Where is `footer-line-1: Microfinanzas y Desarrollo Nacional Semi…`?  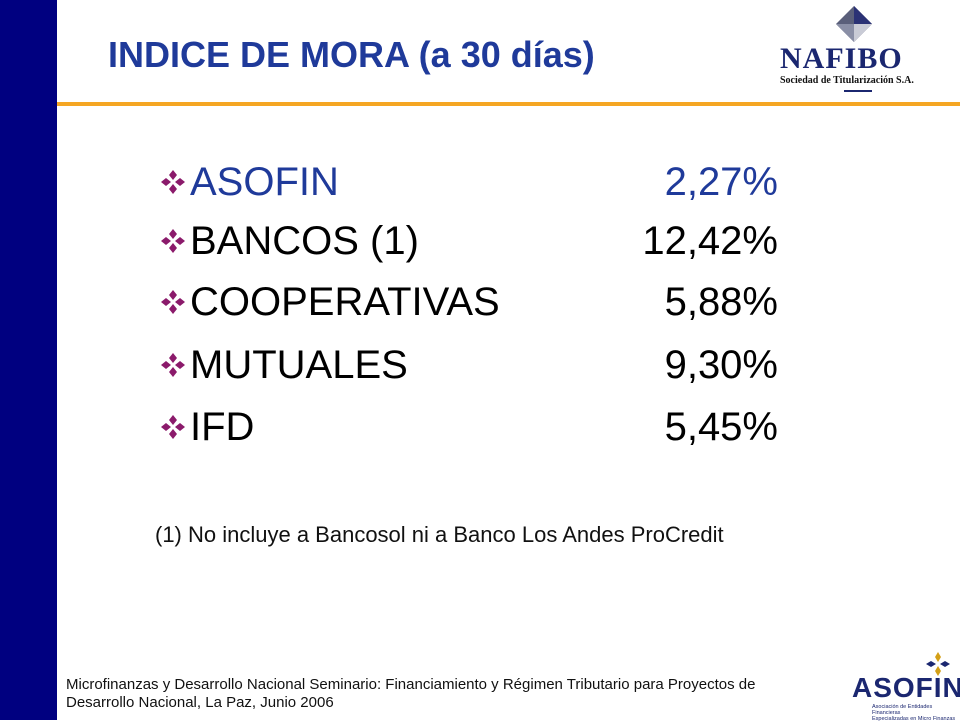 footer-line-1: Microfinanzas y Desarrollo Nacional Semi… is located at coordinates (411, 684).